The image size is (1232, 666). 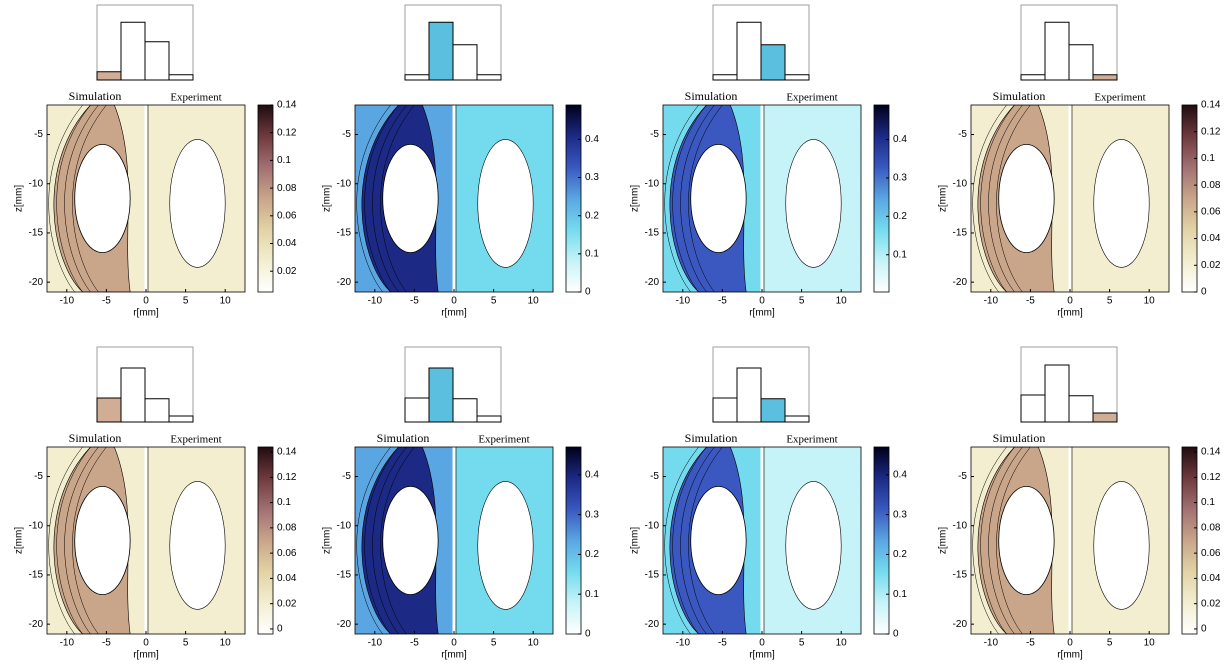 I want to click on y-tick-label: -15, so click(x=36, y=575).